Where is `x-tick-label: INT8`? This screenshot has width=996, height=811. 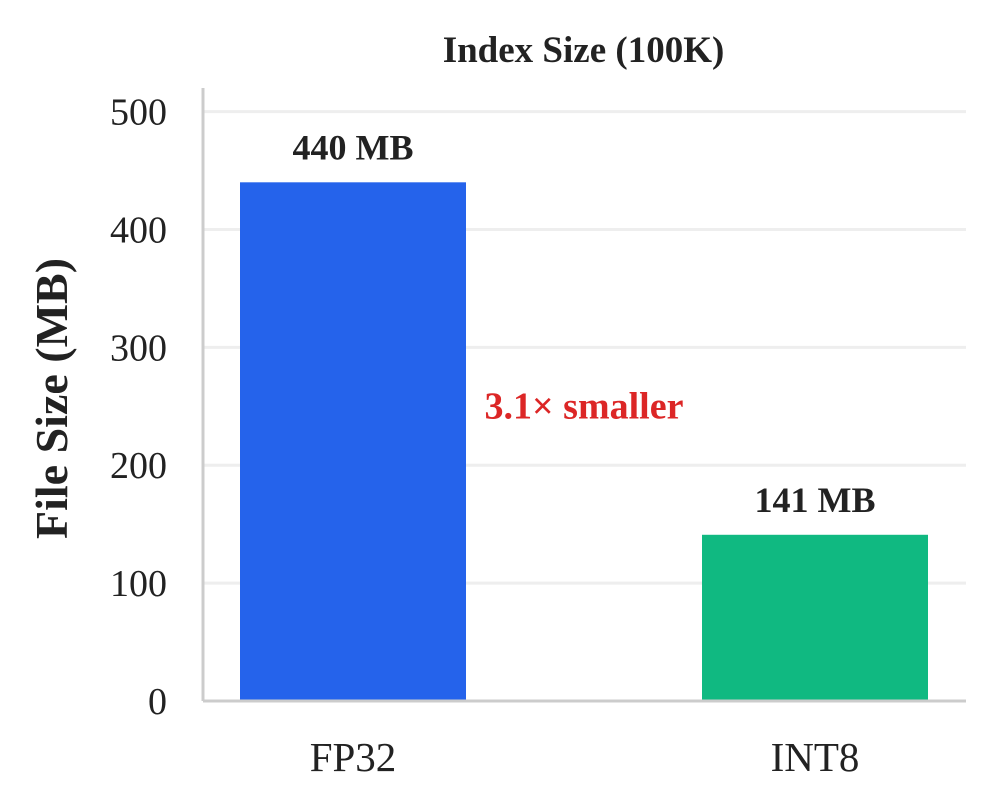
x-tick-label: INT8 is located at coordinates (815, 757).